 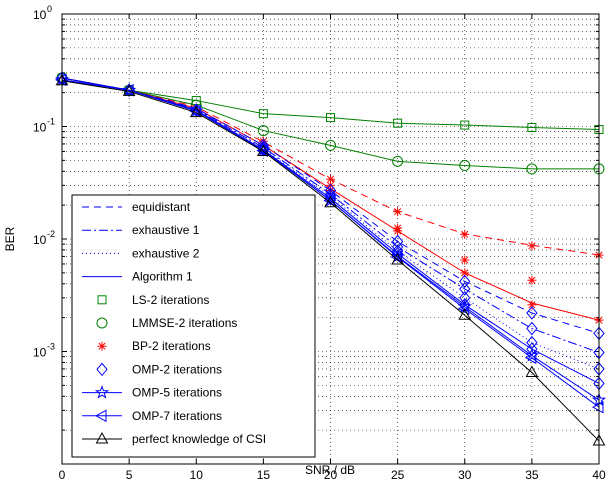 I want to click on x-tick-labels: 0 5 10 15 20 25 30 35 40, so click(x=332, y=473).